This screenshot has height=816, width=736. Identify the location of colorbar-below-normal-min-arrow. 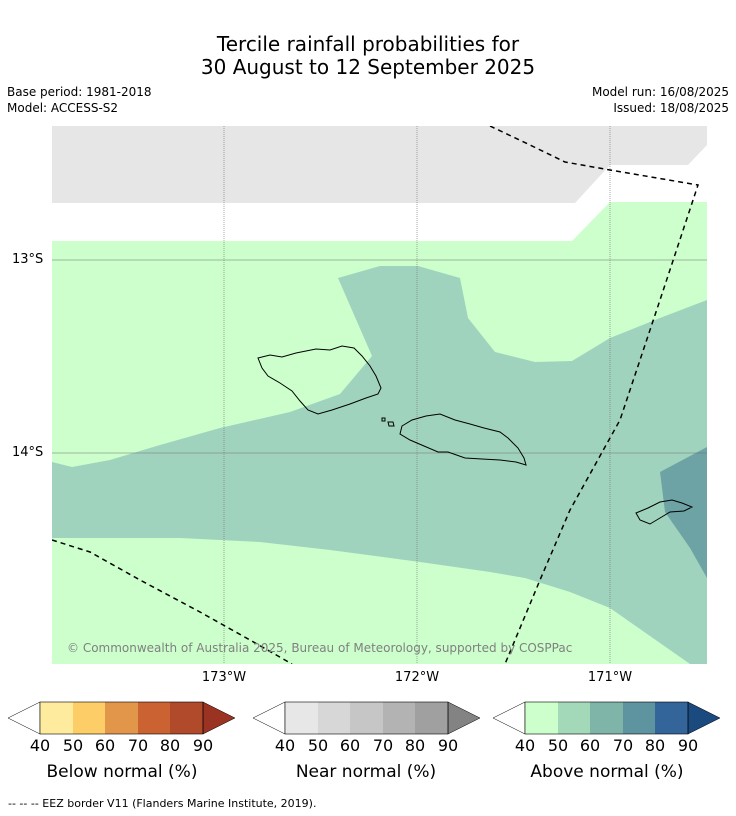
(24, 718).